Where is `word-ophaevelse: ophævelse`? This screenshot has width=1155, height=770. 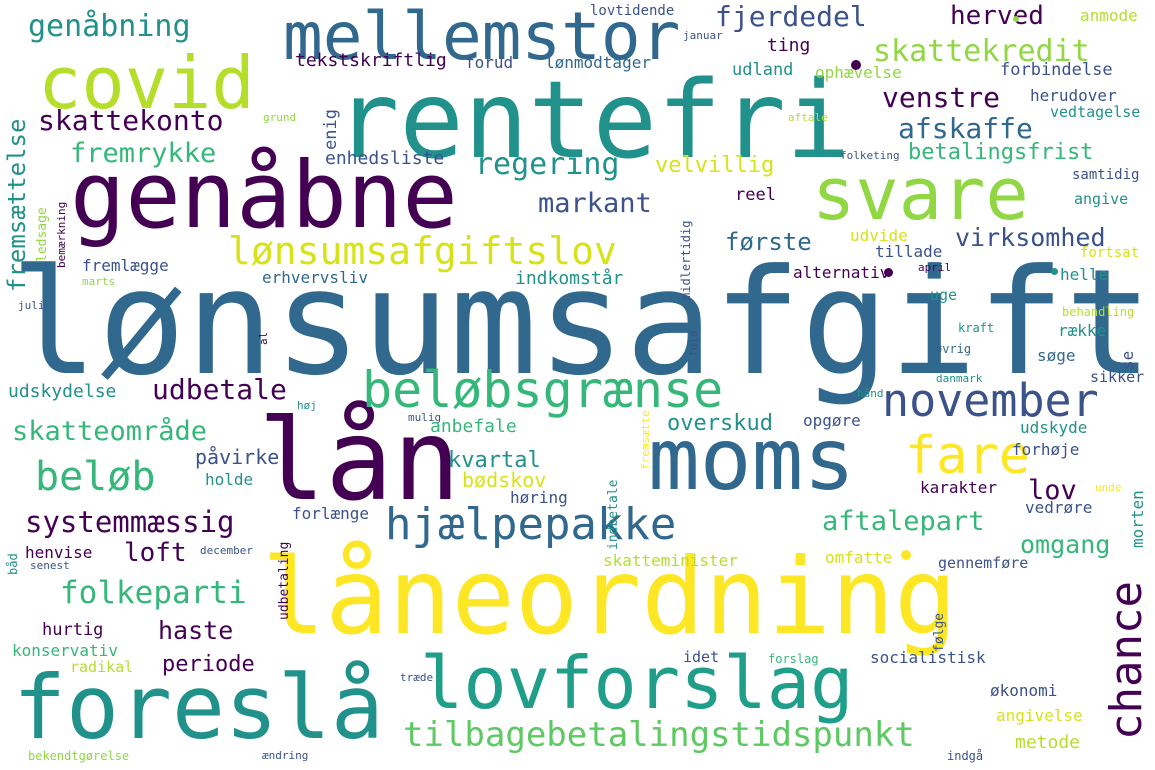
word-ophaevelse: ophævelse is located at coordinates (858, 72).